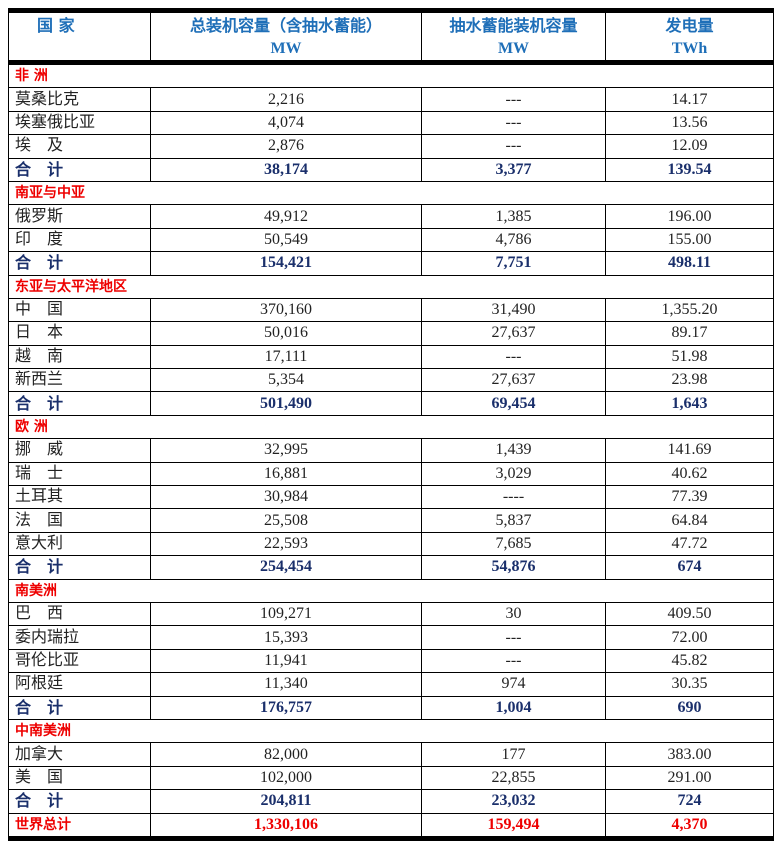 This screenshot has width=781, height=842. Describe the element at coordinates (286, 450) in the screenshot. I see `total-capacity-cell: 32,995` at that location.